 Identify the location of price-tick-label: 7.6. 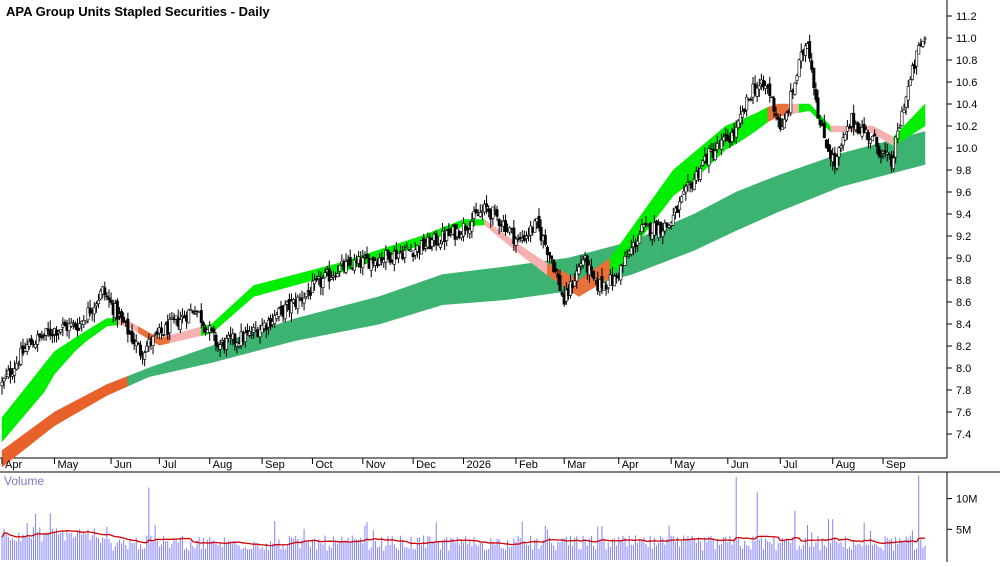
(963, 413).